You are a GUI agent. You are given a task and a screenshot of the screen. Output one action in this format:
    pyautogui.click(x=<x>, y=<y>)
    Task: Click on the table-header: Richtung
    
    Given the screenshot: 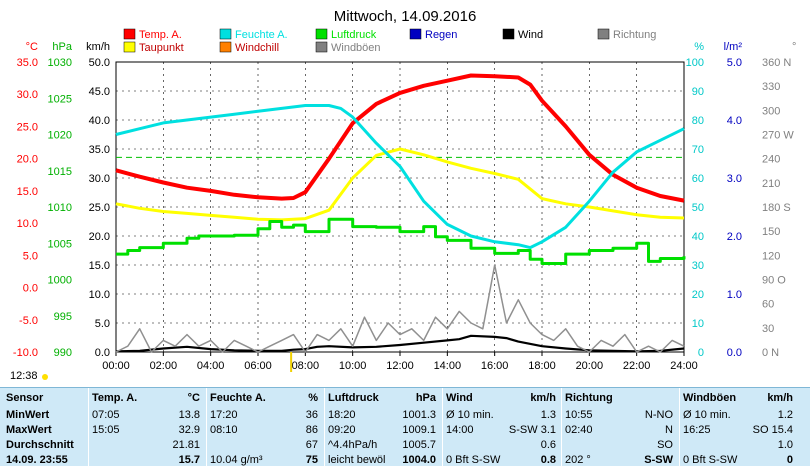 What is the action you would take?
    pyautogui.click(x=589, y=398)
    